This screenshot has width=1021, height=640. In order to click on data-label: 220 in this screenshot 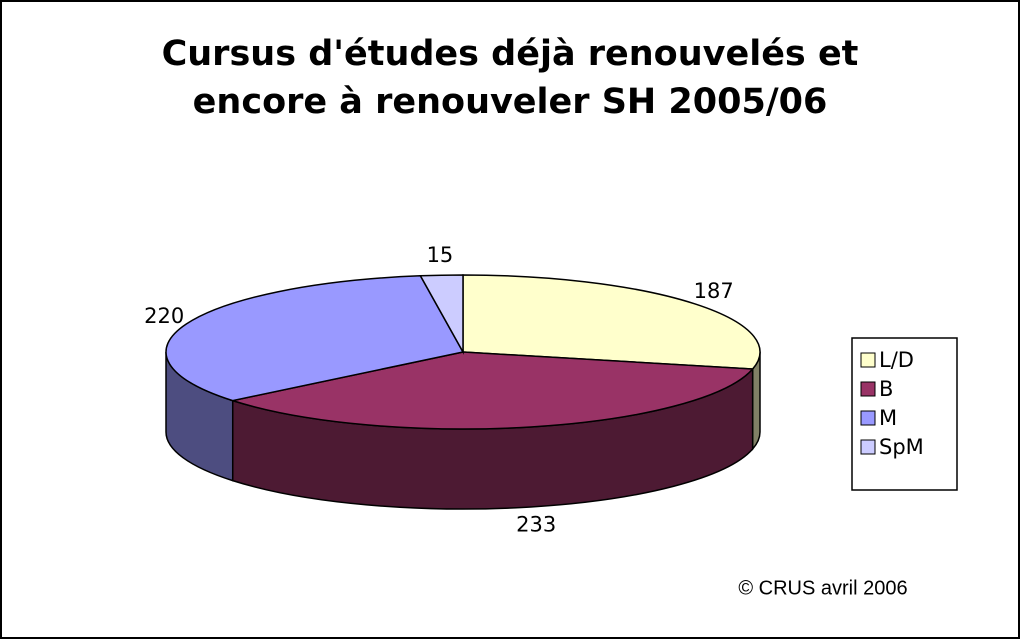, I will do `click(164, 316)`.